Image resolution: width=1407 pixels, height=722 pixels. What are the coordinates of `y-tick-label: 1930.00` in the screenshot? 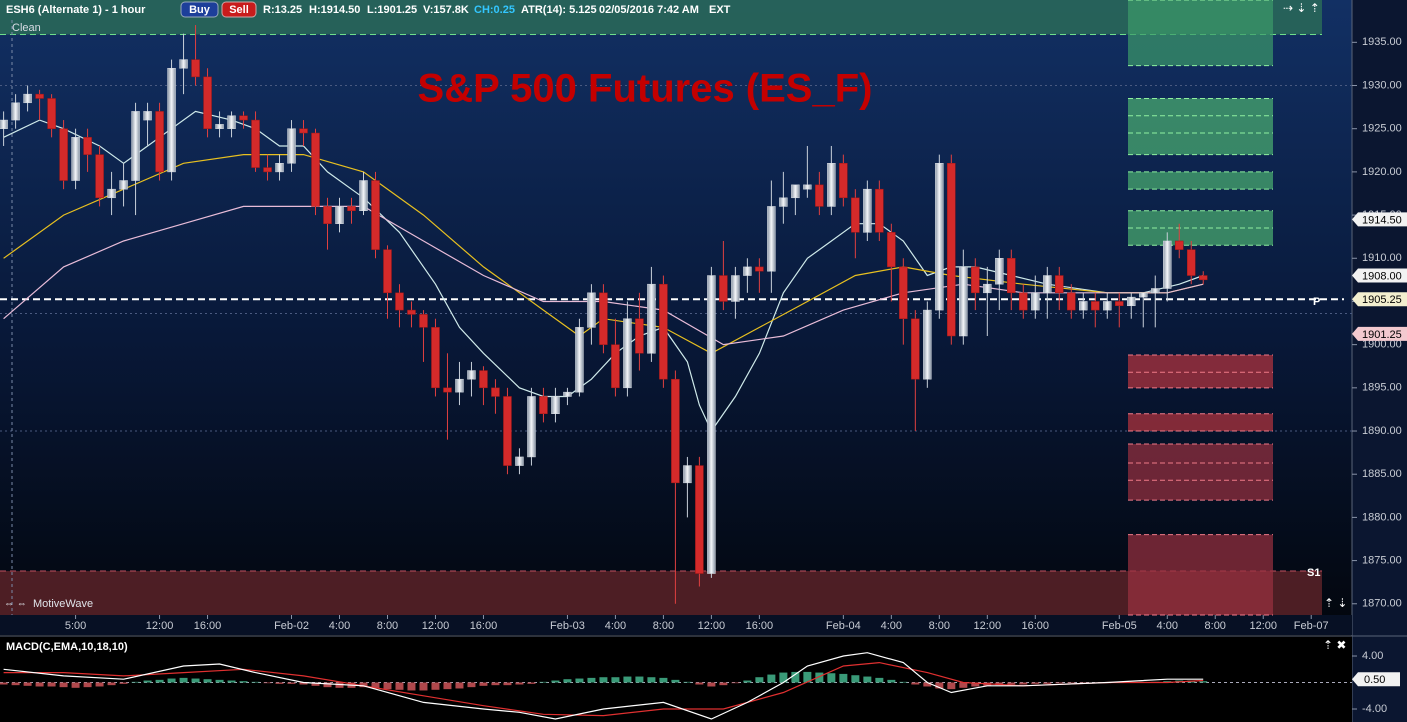 It's located at (1382, 85).